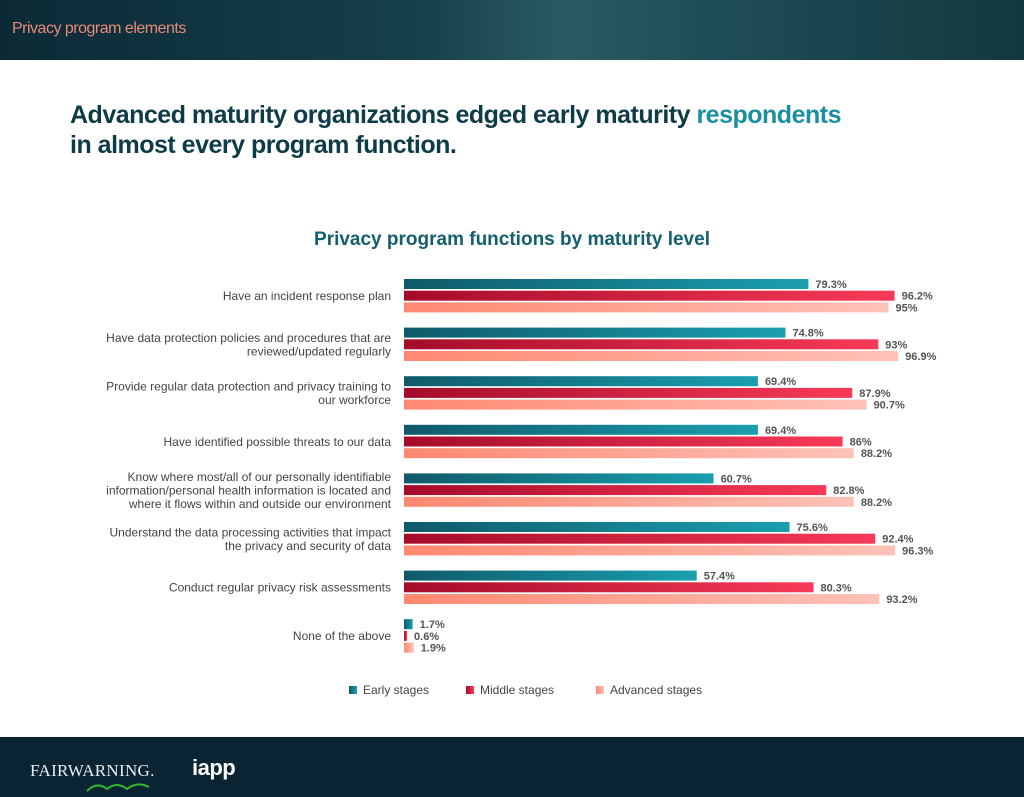 The height and width of the screenshot is (797, 1024). What do you see at coordinates (874, 394) in the screenshot?
I see `data-label: 87.9%` at bounding box center [874, 394].